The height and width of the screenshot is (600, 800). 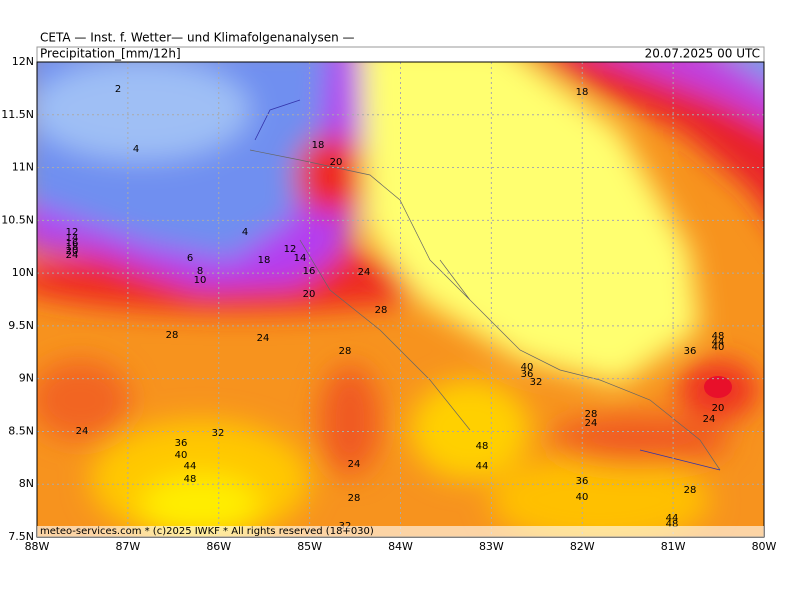 I want to click on y-axis-label: 9N, so click(x=26, y=378).